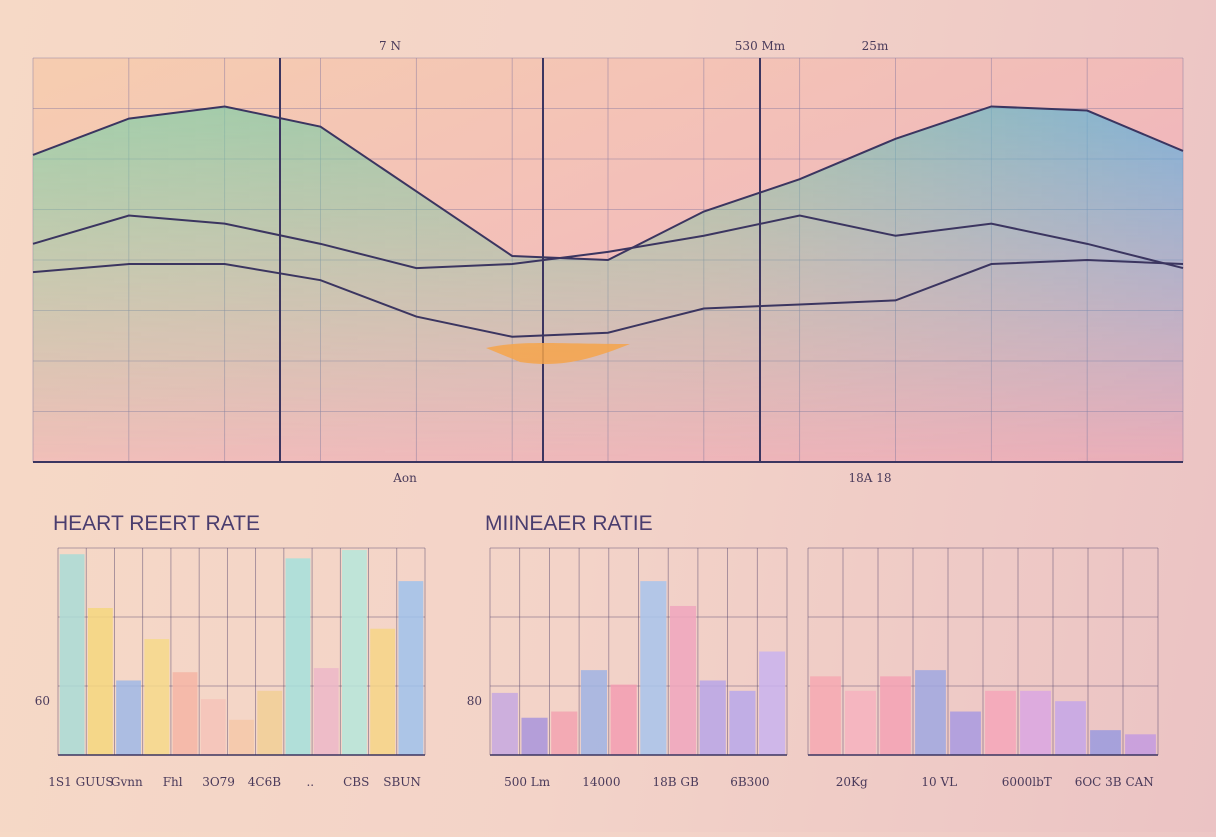  Describe the element at coordinates (675, 782) in the screenshot. I see `footer-label: 18B GB` at that location.